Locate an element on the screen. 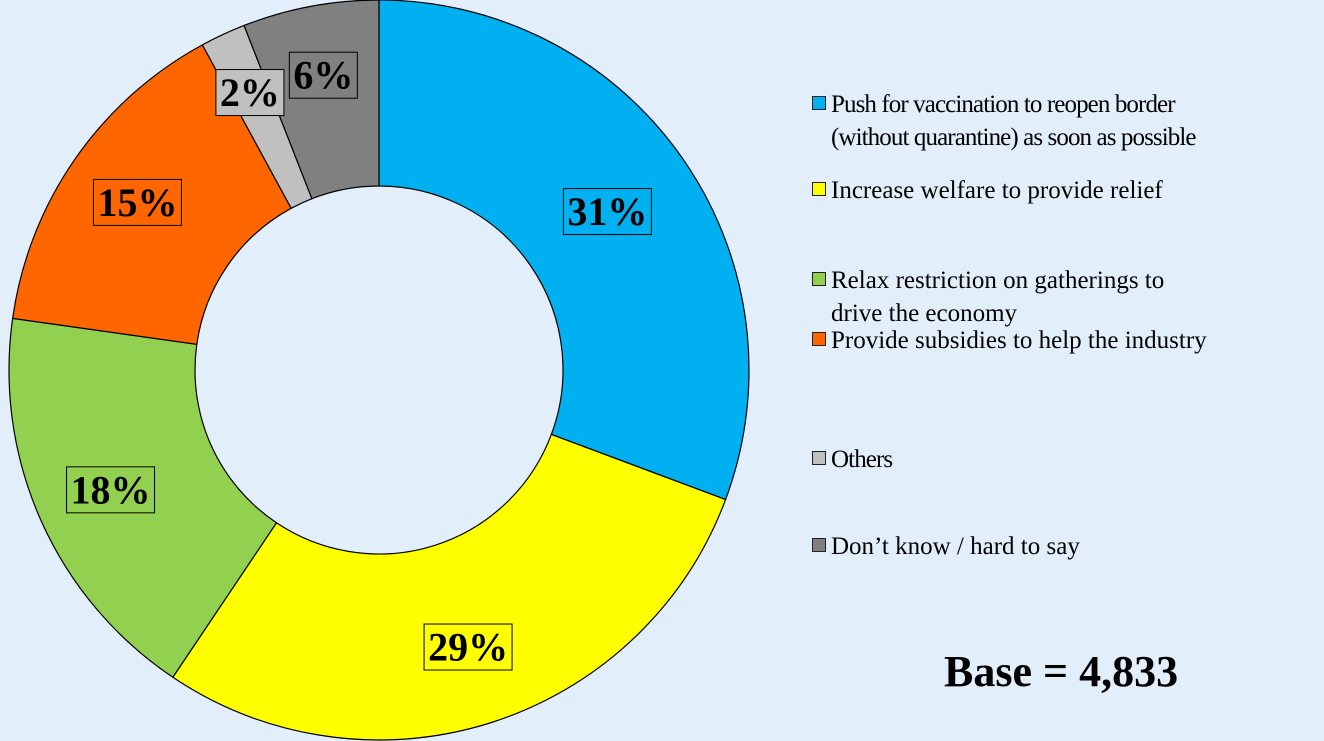  data-label-box-vaccination is located at coordinates (607, 212).